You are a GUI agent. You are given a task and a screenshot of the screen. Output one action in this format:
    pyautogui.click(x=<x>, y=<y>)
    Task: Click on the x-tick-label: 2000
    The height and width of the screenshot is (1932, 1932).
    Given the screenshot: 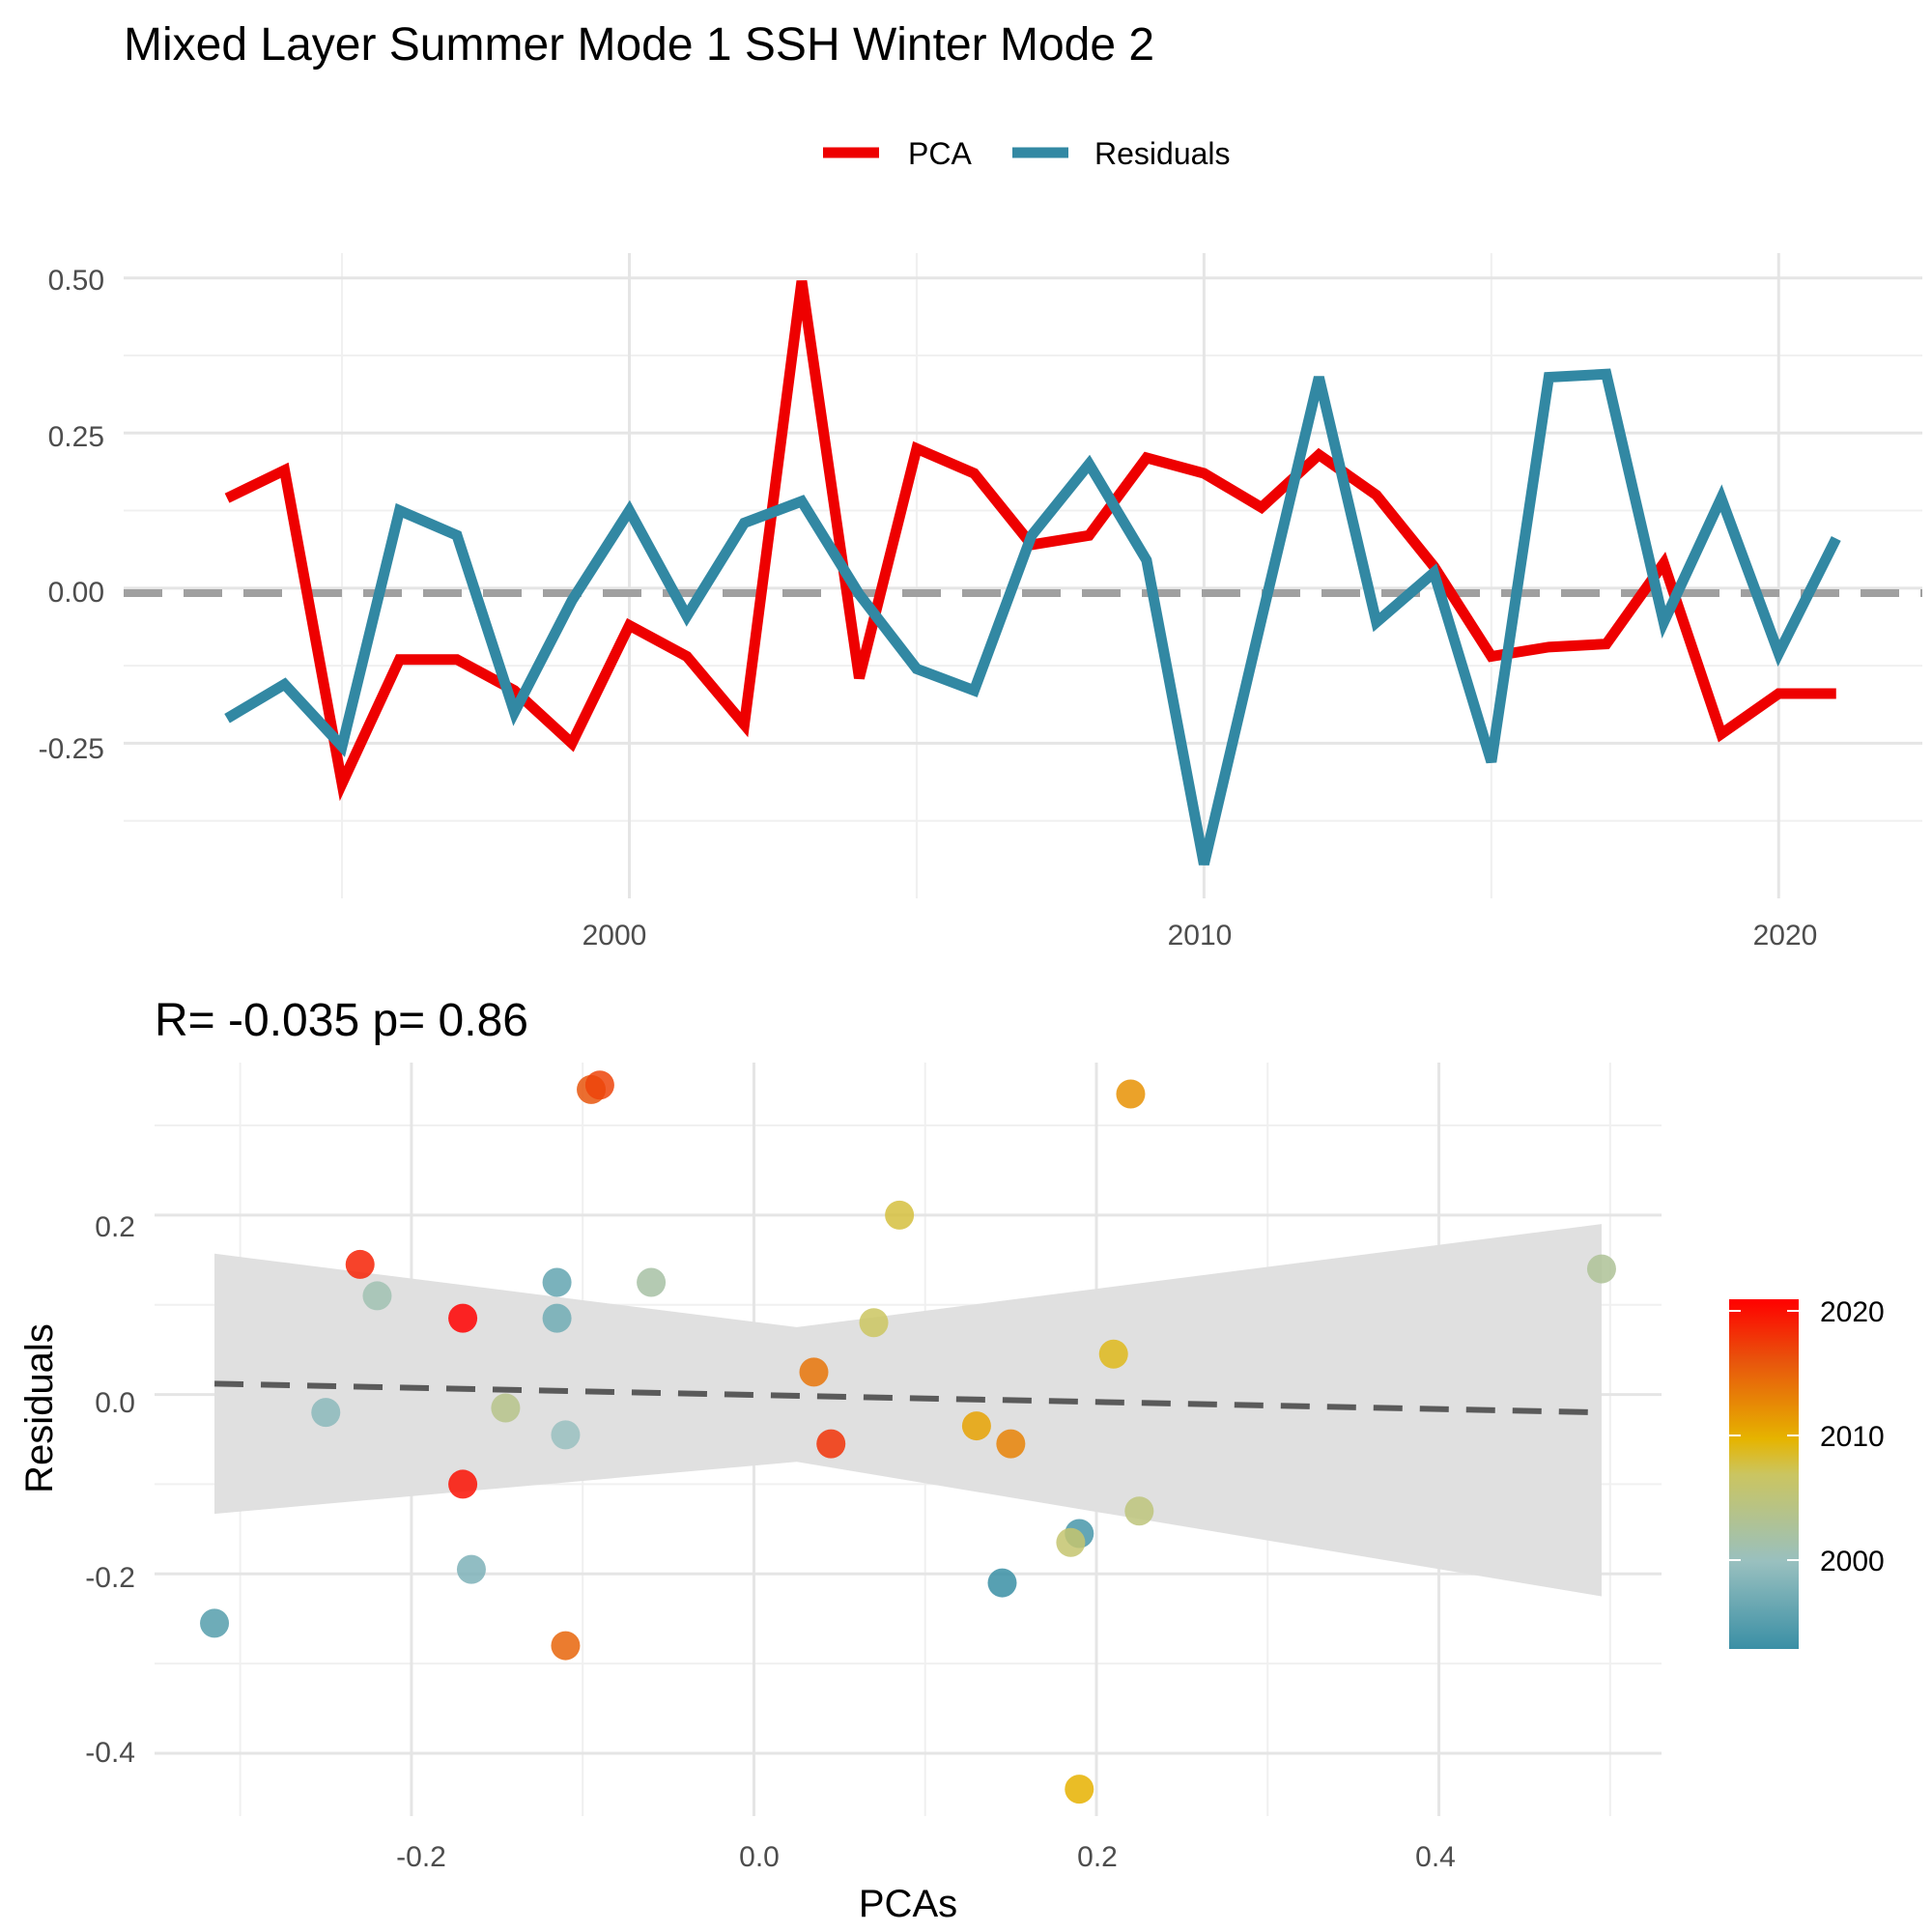 What is the action you would take?
    pyautogui.click(x=614, y=936)
    